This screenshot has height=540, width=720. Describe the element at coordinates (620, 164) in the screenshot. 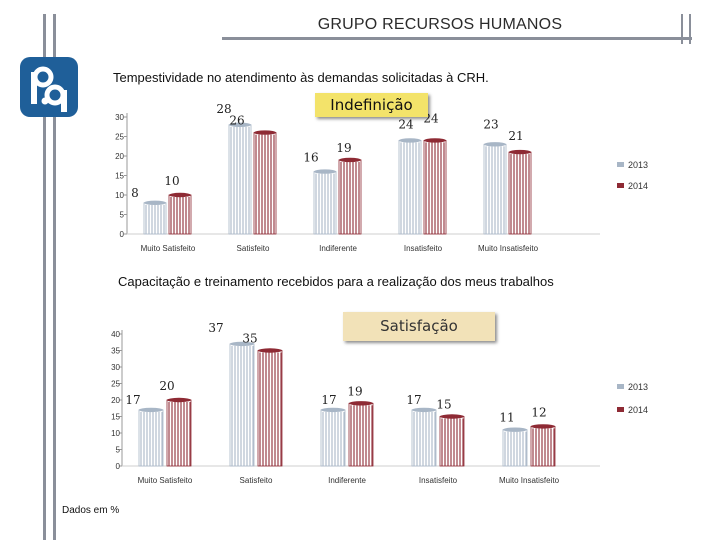

I see `chart-1-legend-swatch-2013` at that location.